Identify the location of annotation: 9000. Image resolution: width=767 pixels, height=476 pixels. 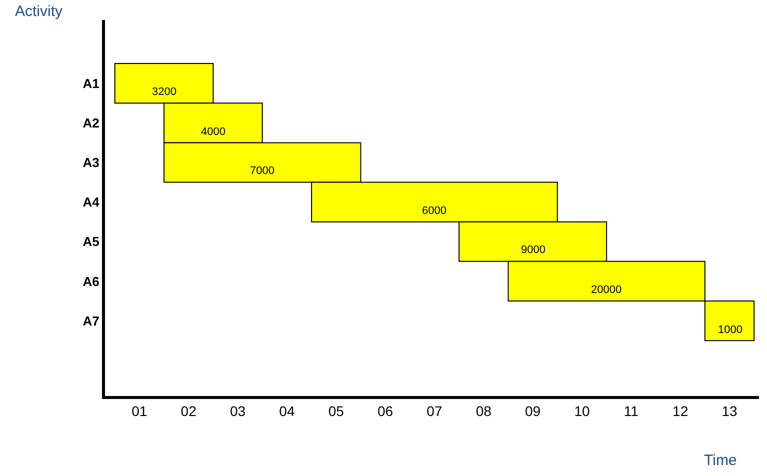
(533, 250).